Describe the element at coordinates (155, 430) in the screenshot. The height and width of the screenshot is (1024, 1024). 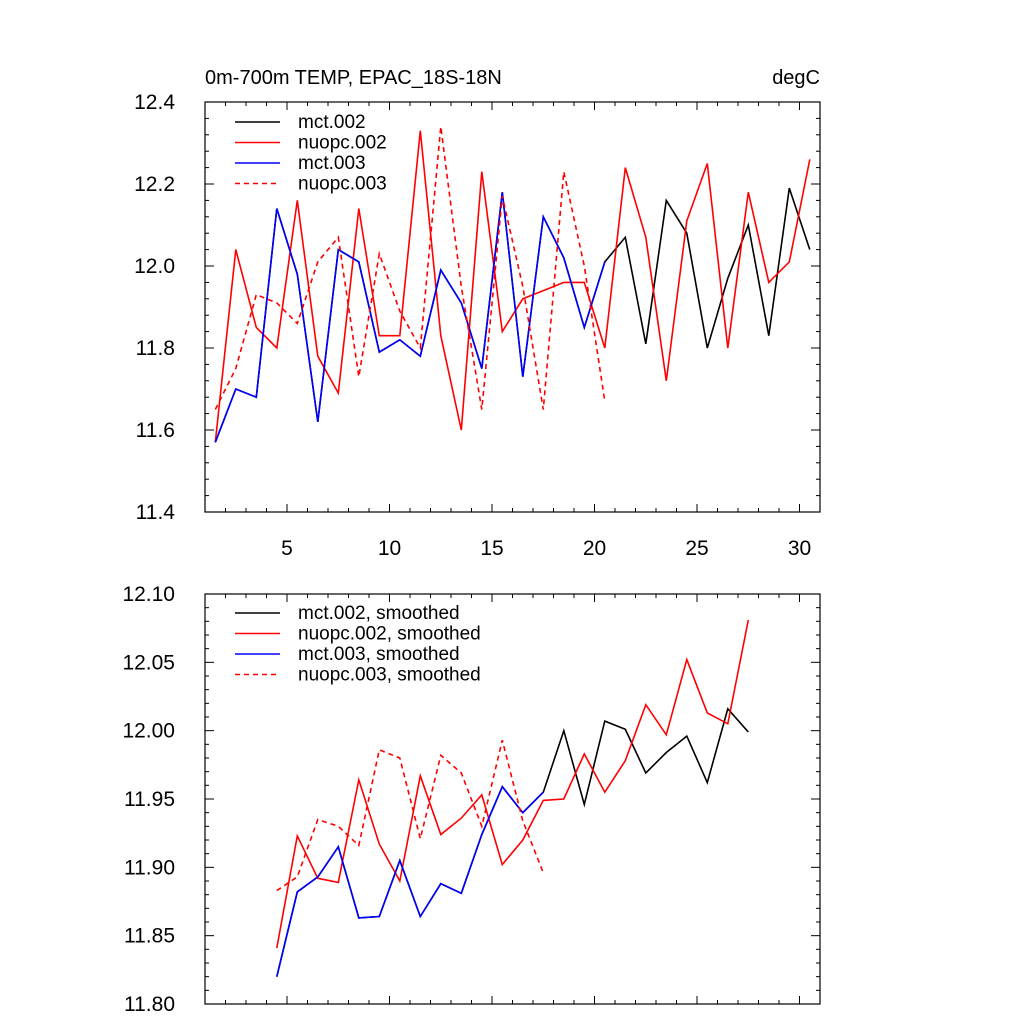
I see `y-tick-label: 11.6` at that location.